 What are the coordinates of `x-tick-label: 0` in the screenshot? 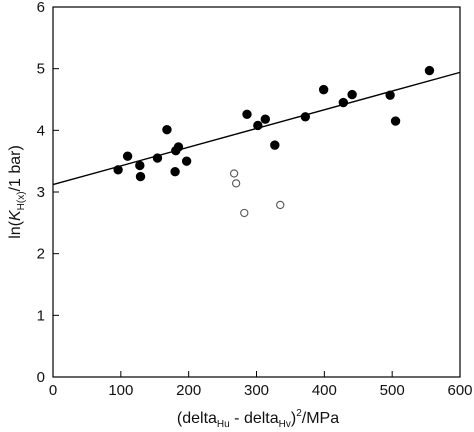 It's located at (53, 390).